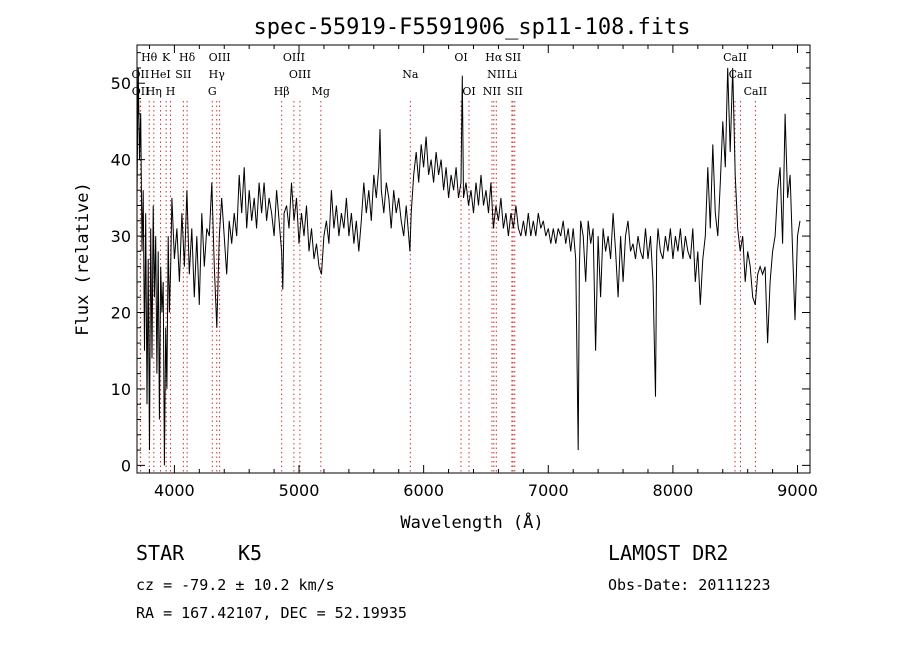 This screenshot has width=900, height=650. I want to click on marker-label: K, so click(166, 57).